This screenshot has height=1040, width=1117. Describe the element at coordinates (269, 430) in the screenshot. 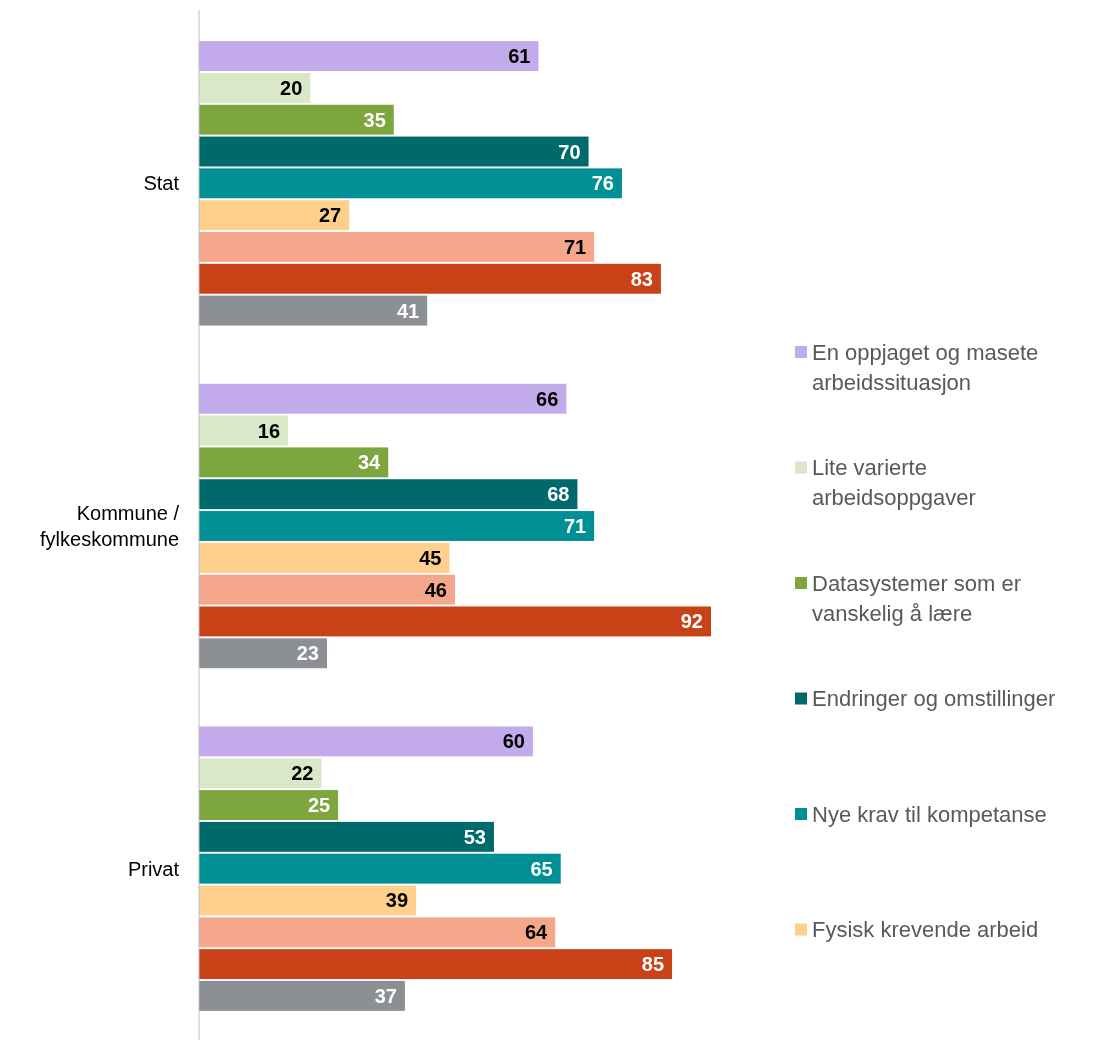

I see `data-label: 16` at that location.